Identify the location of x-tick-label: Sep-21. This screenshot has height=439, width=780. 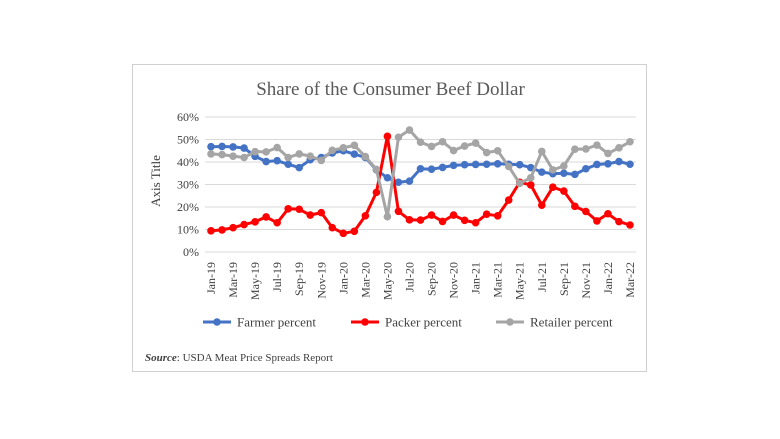
(564, 279).